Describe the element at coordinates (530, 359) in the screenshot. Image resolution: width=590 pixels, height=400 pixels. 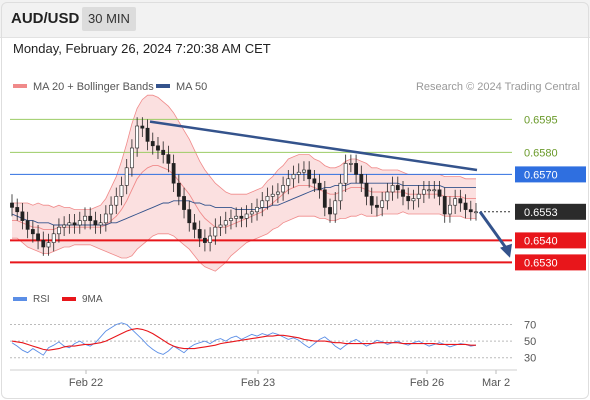
I see `rsi-tick-30: 30` at that location.